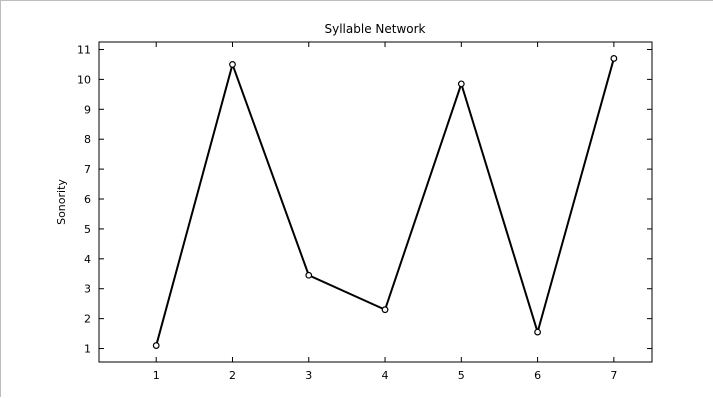 Image resolution: width=713 pixels, height=398 pixels. Describe the element at coordinates (308, 375) in the screenshot. I see `x-tick-label: 3` at that location.